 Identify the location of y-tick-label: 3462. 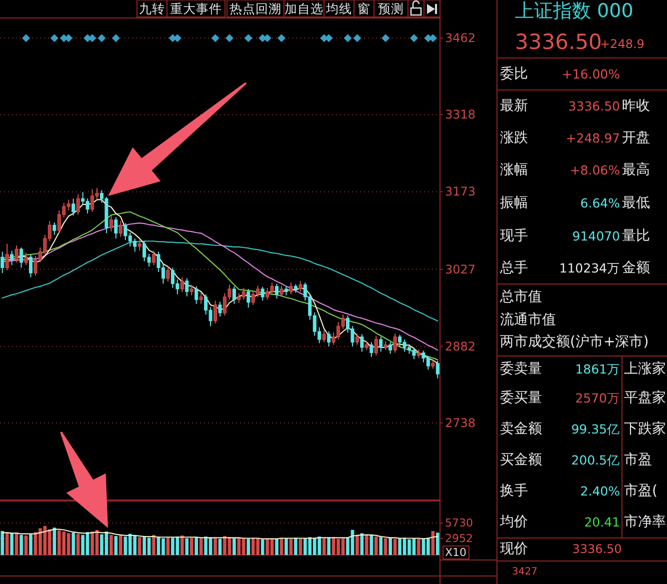
(460, 38).